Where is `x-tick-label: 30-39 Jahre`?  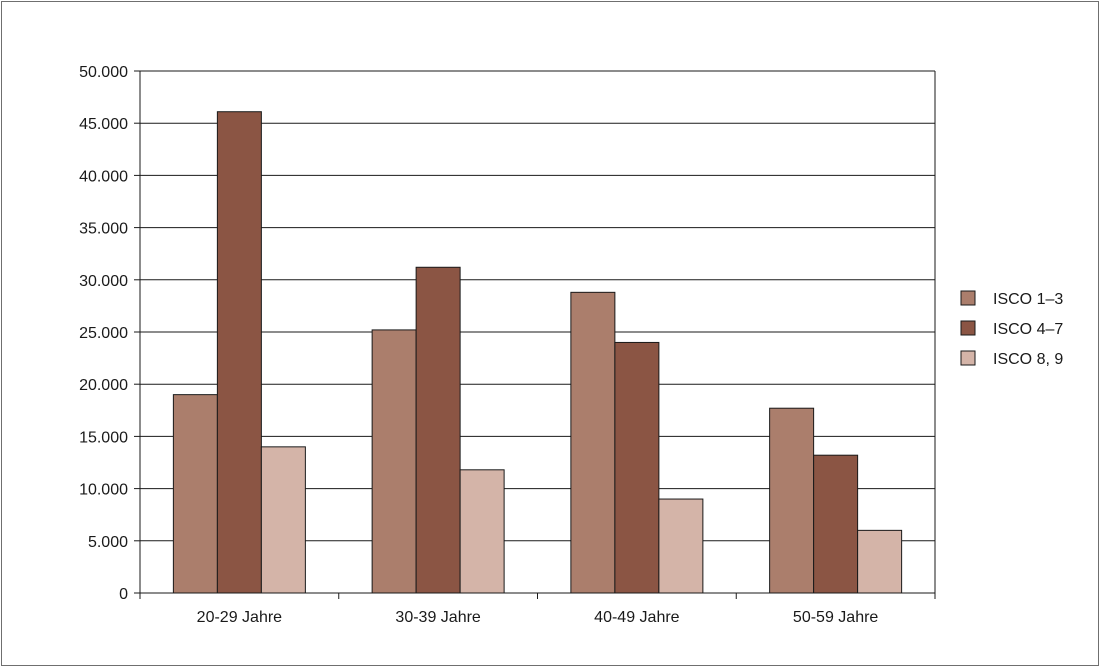 x-tick-label: 30-39 Jahre is located at coordinates (437, 617).